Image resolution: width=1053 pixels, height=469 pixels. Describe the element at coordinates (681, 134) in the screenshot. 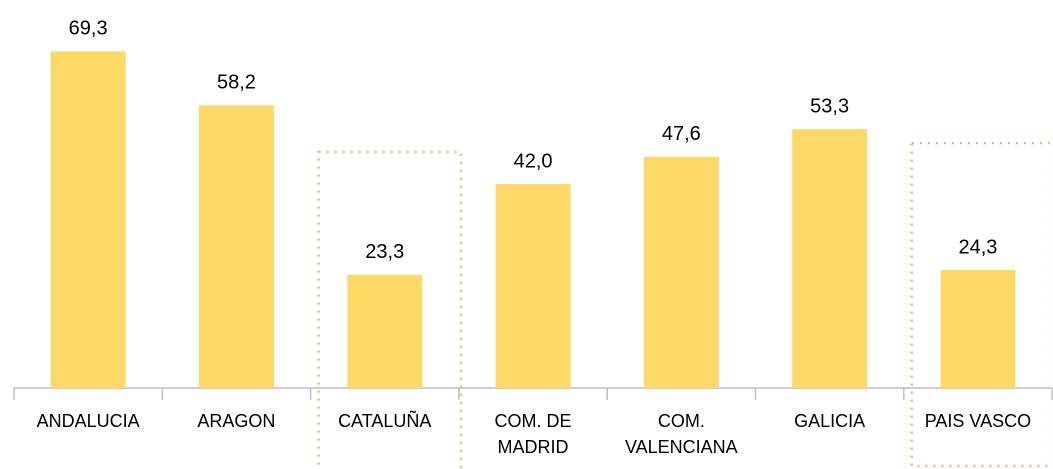

I see `data-label: 47,6` at that location.